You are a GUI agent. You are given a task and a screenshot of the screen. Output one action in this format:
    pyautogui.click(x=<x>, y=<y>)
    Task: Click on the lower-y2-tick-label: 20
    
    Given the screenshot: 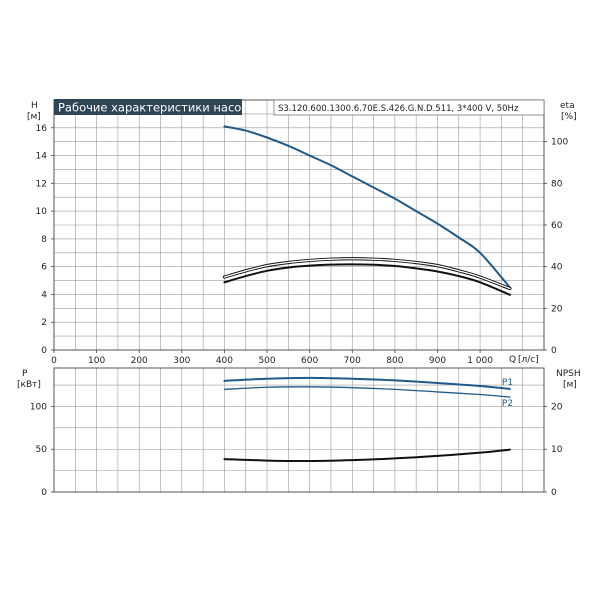 What is the action you would take?
    pyautogui.click(x=557, y=407)
    